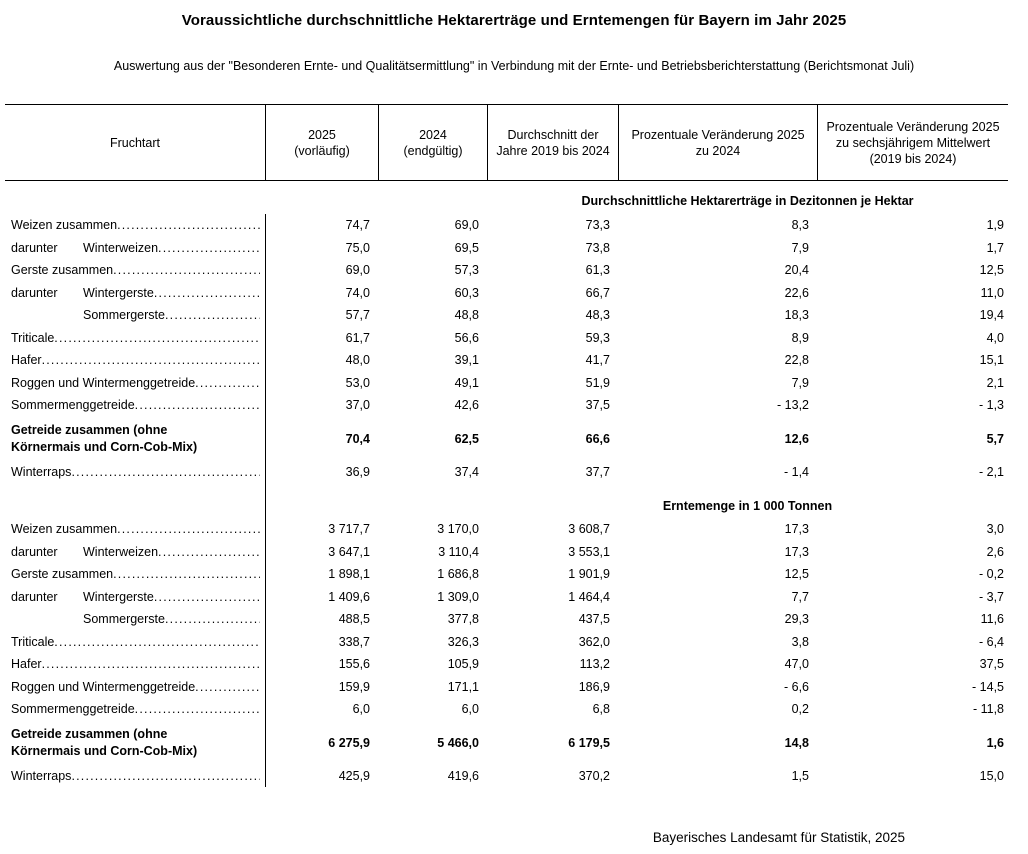 The image size is (1028, 854). Describe the element at coordinates (800, 709) in the screenshot. I see `value-veraenderung-2025-2024: 0,2` at that location.